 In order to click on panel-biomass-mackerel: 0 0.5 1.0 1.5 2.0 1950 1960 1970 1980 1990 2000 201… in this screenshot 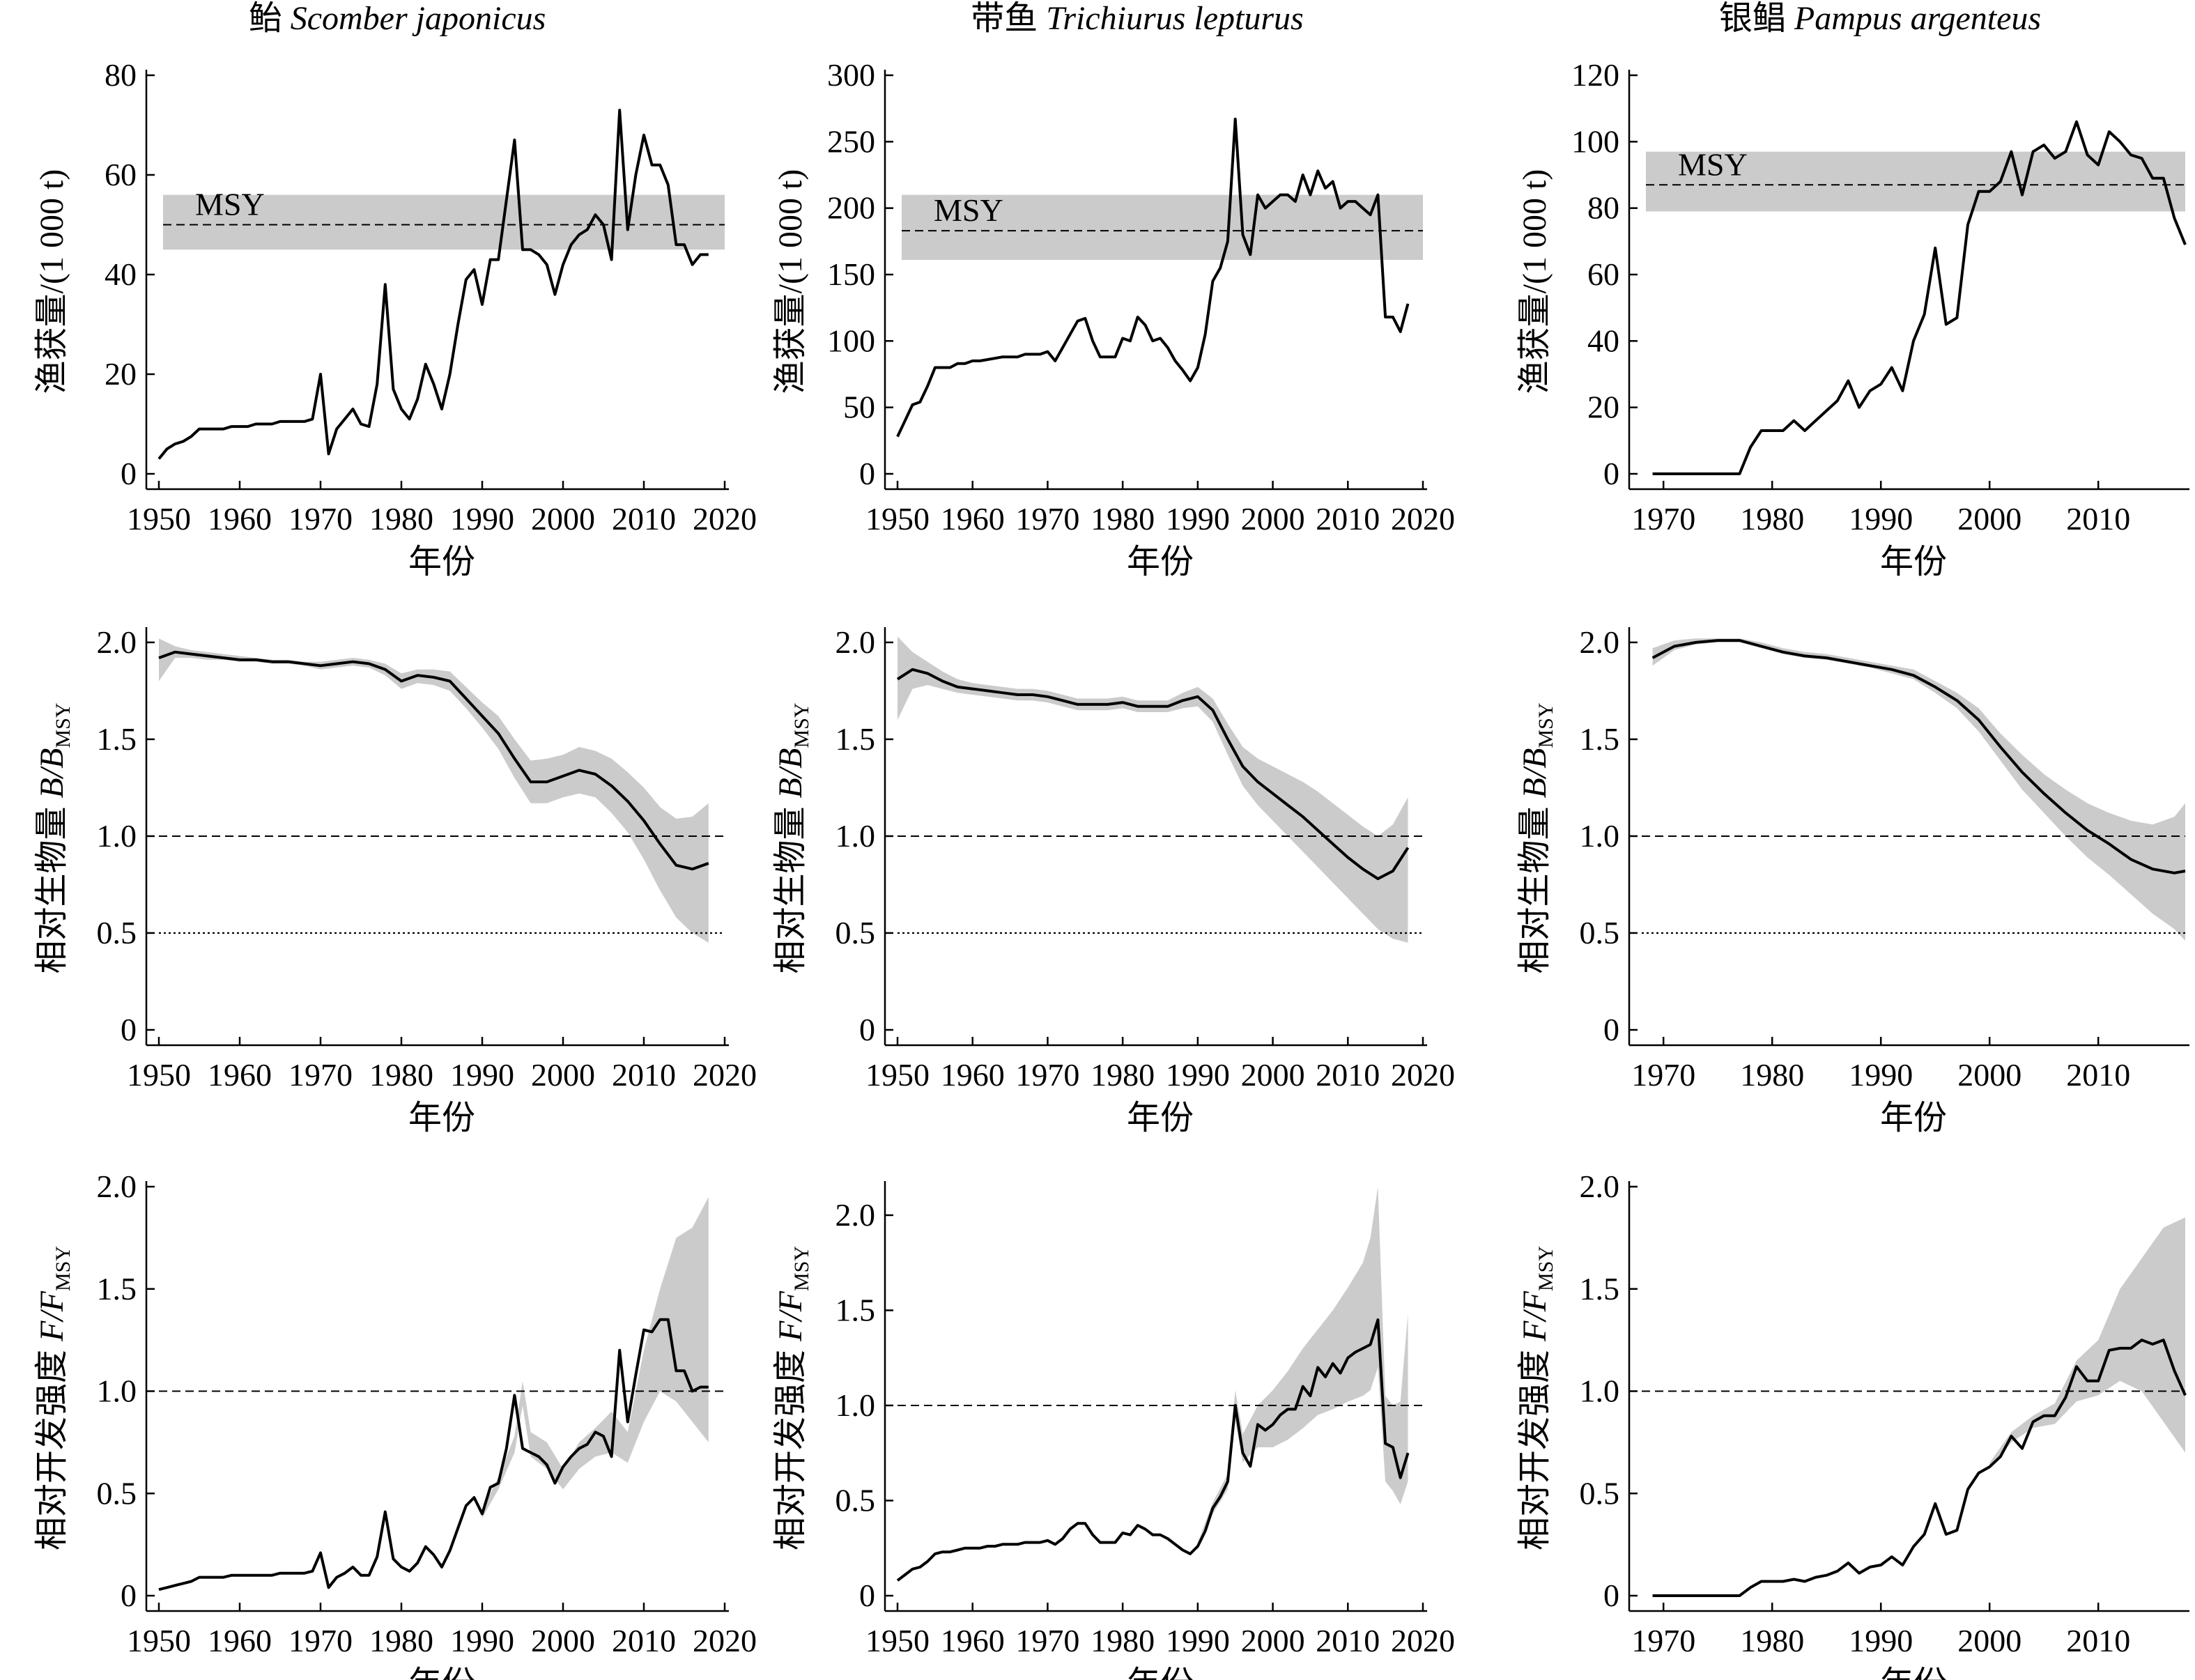, I will do `click(395, 880)`.